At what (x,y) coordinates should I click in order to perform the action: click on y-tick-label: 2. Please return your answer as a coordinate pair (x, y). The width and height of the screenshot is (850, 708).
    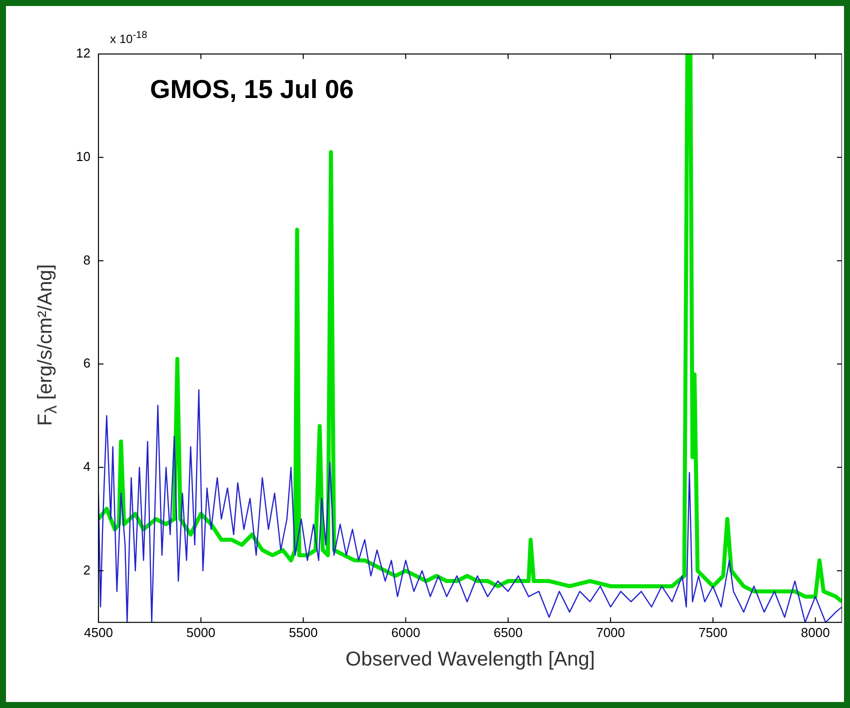
    Looking at the image, I should click on (86, 570).